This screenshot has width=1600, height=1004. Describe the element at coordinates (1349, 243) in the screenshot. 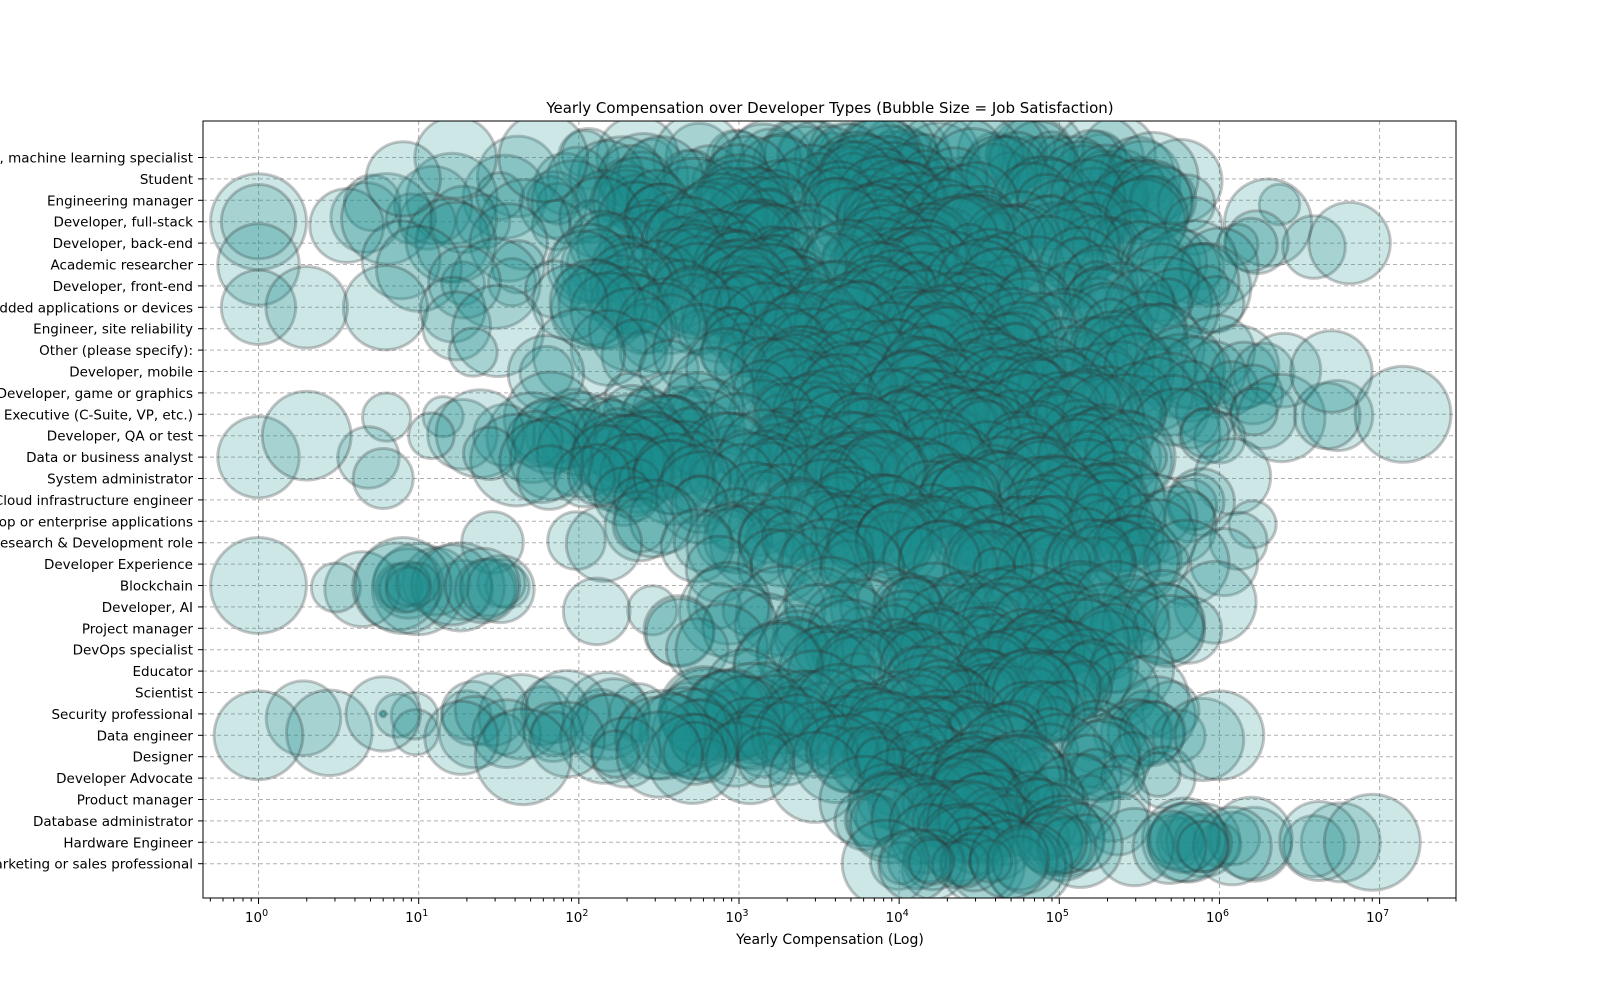

I see `bubble-point-highlight` at that location.